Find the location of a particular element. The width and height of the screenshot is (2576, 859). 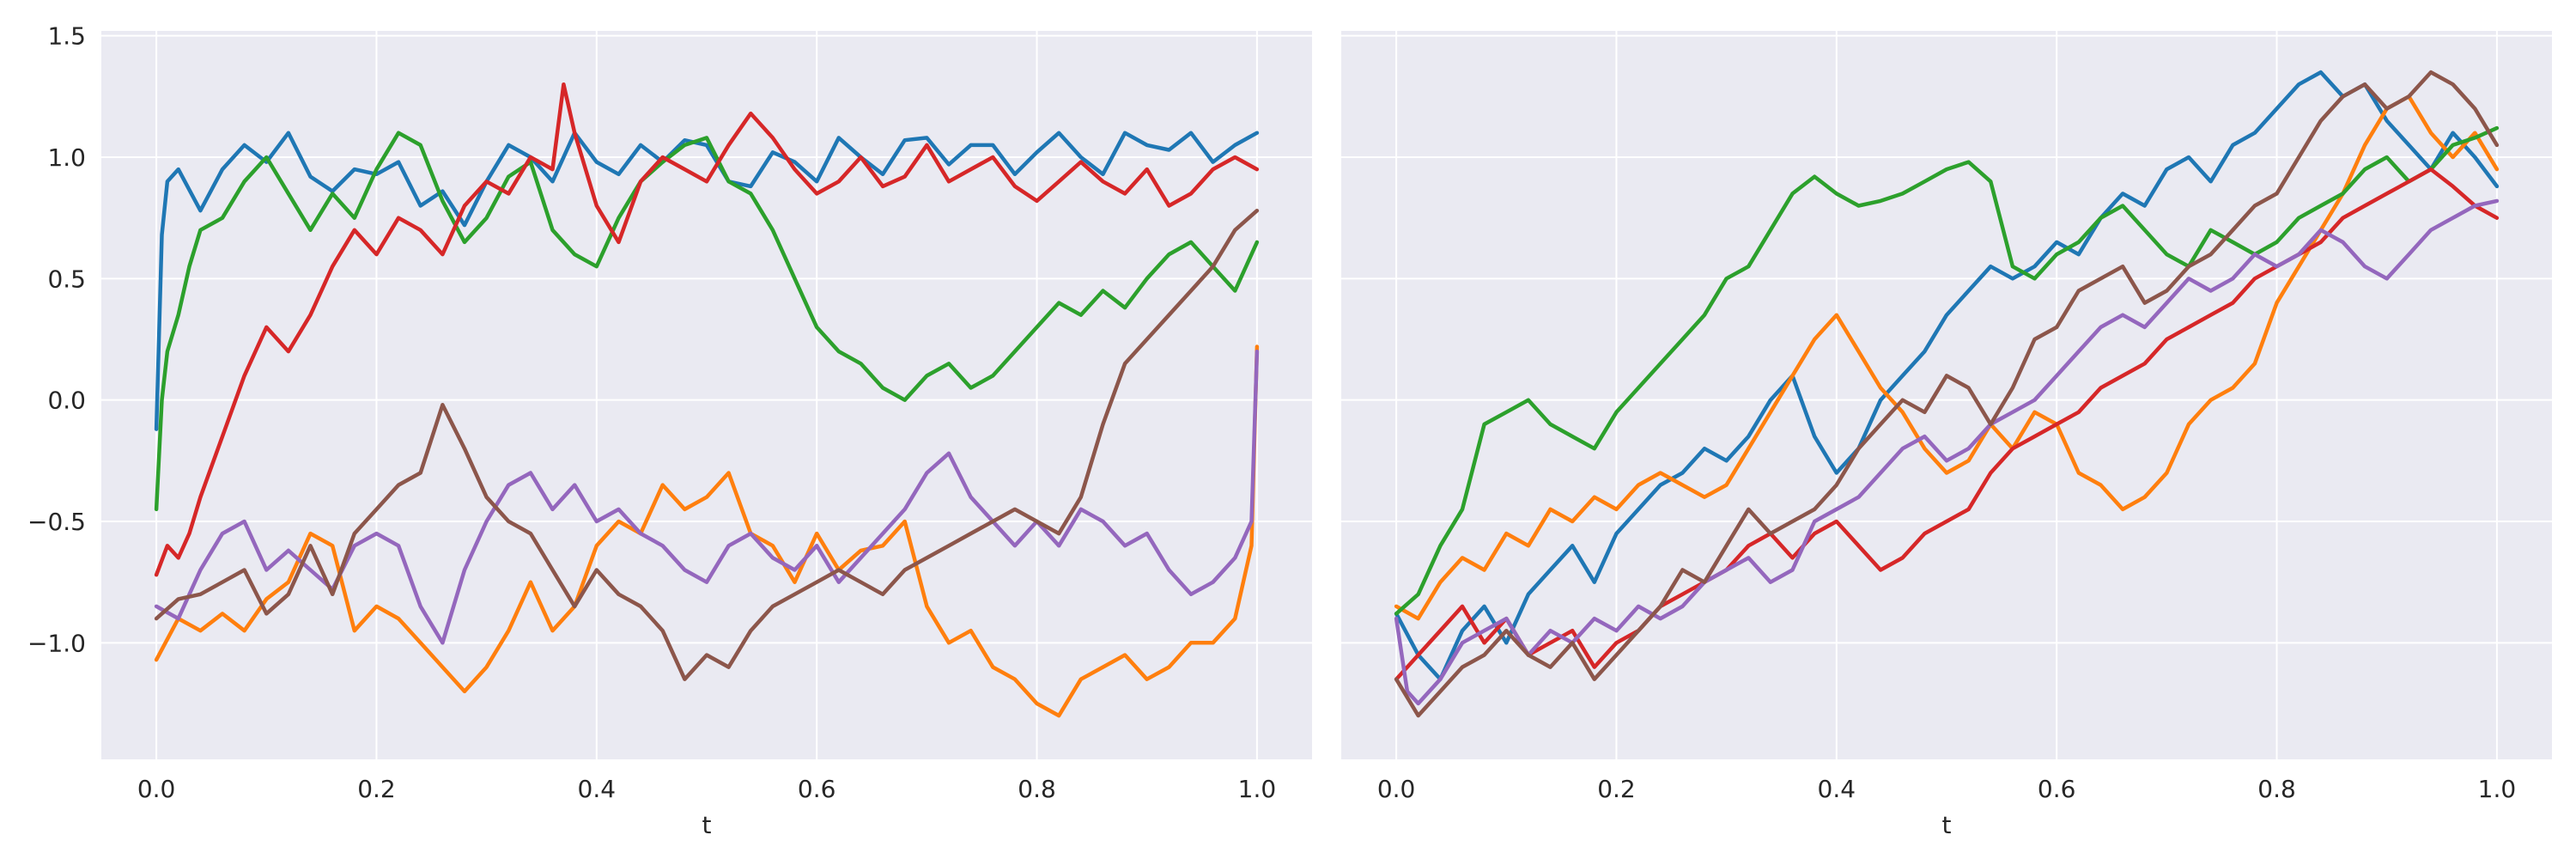

y-tick-label: −0.5 is located at coordinates (56, 522).